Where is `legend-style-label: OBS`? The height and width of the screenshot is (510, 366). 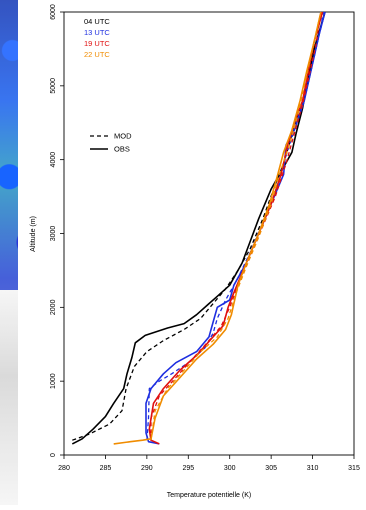 legend-style-label: OBS is located at coordinates (122, 149).